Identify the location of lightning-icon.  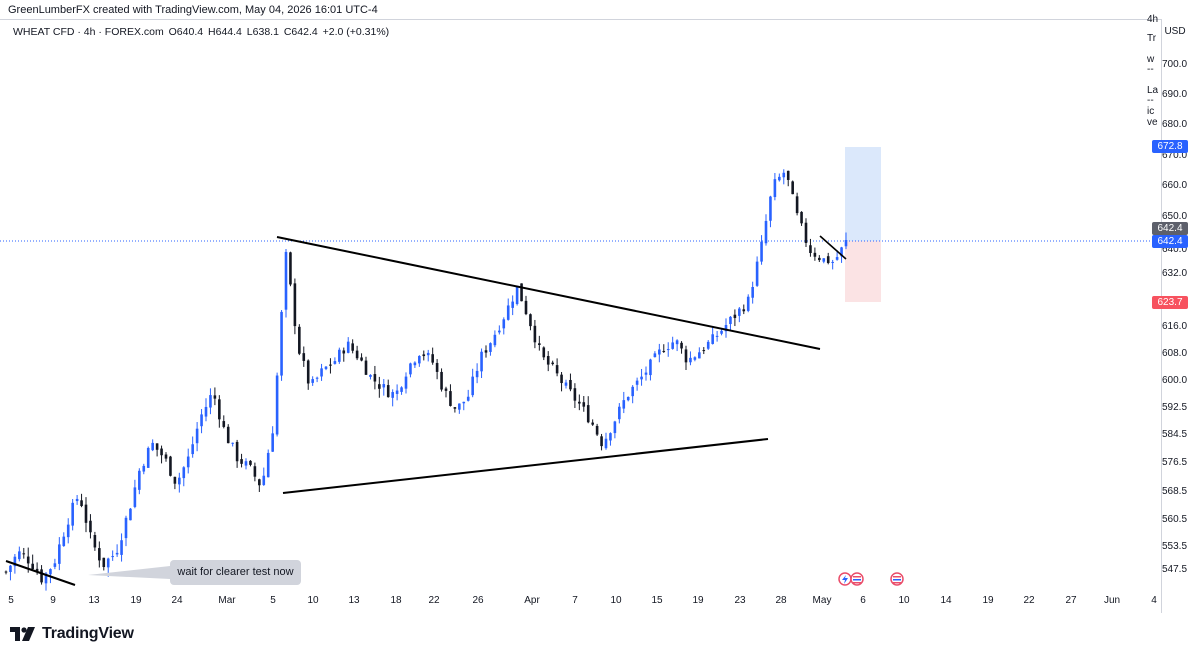
(845, 579).